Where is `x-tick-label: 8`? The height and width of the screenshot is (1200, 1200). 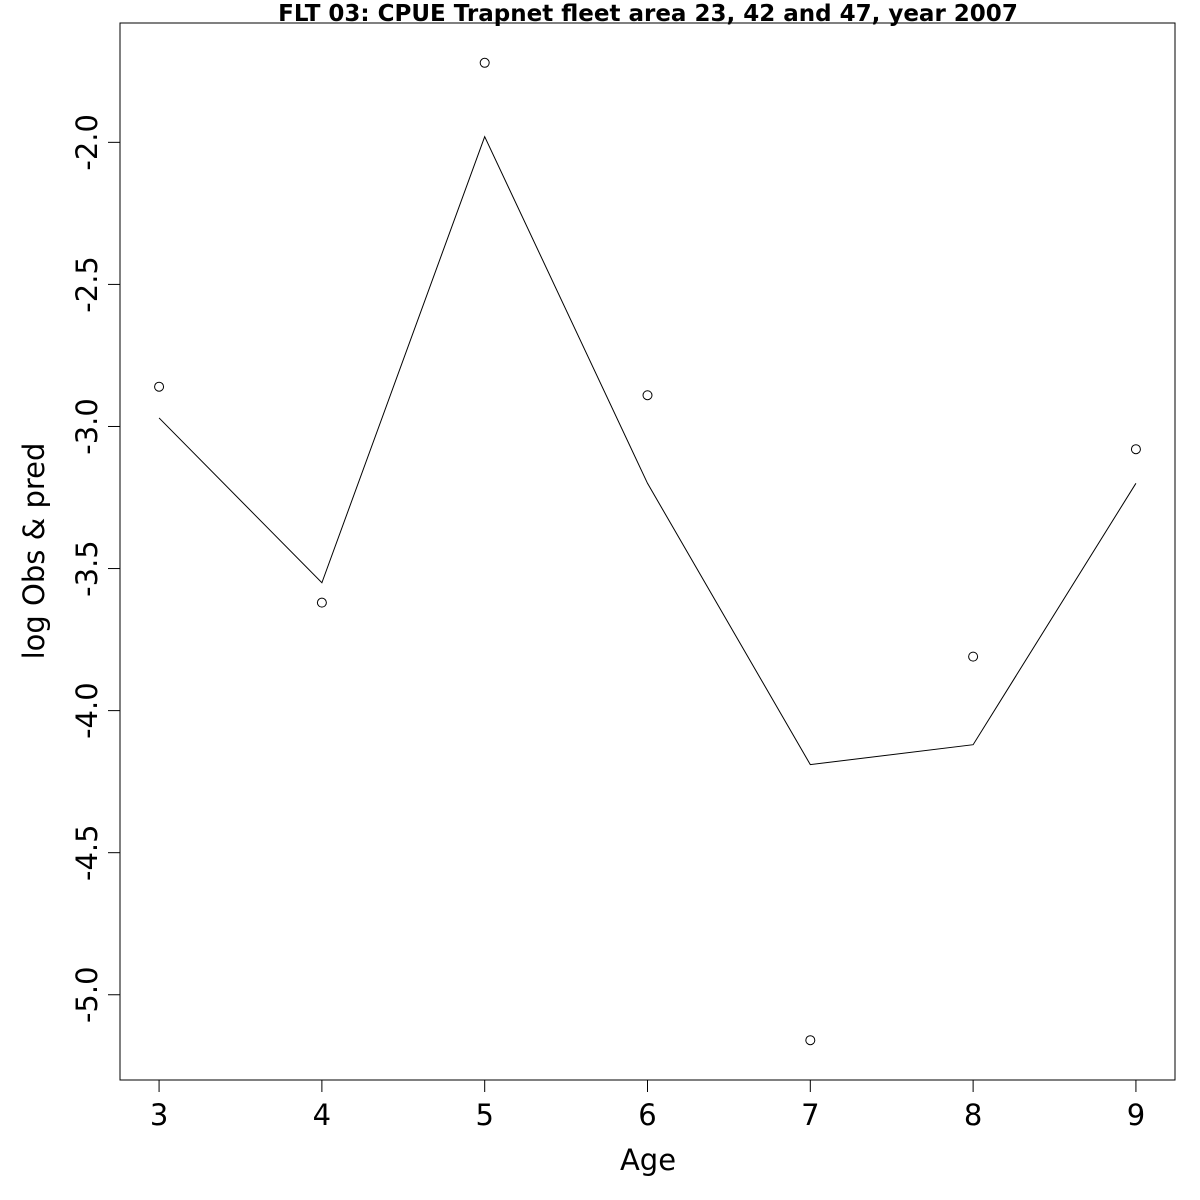
x-tick-label: 8 is located at coordinates (973, 1115).